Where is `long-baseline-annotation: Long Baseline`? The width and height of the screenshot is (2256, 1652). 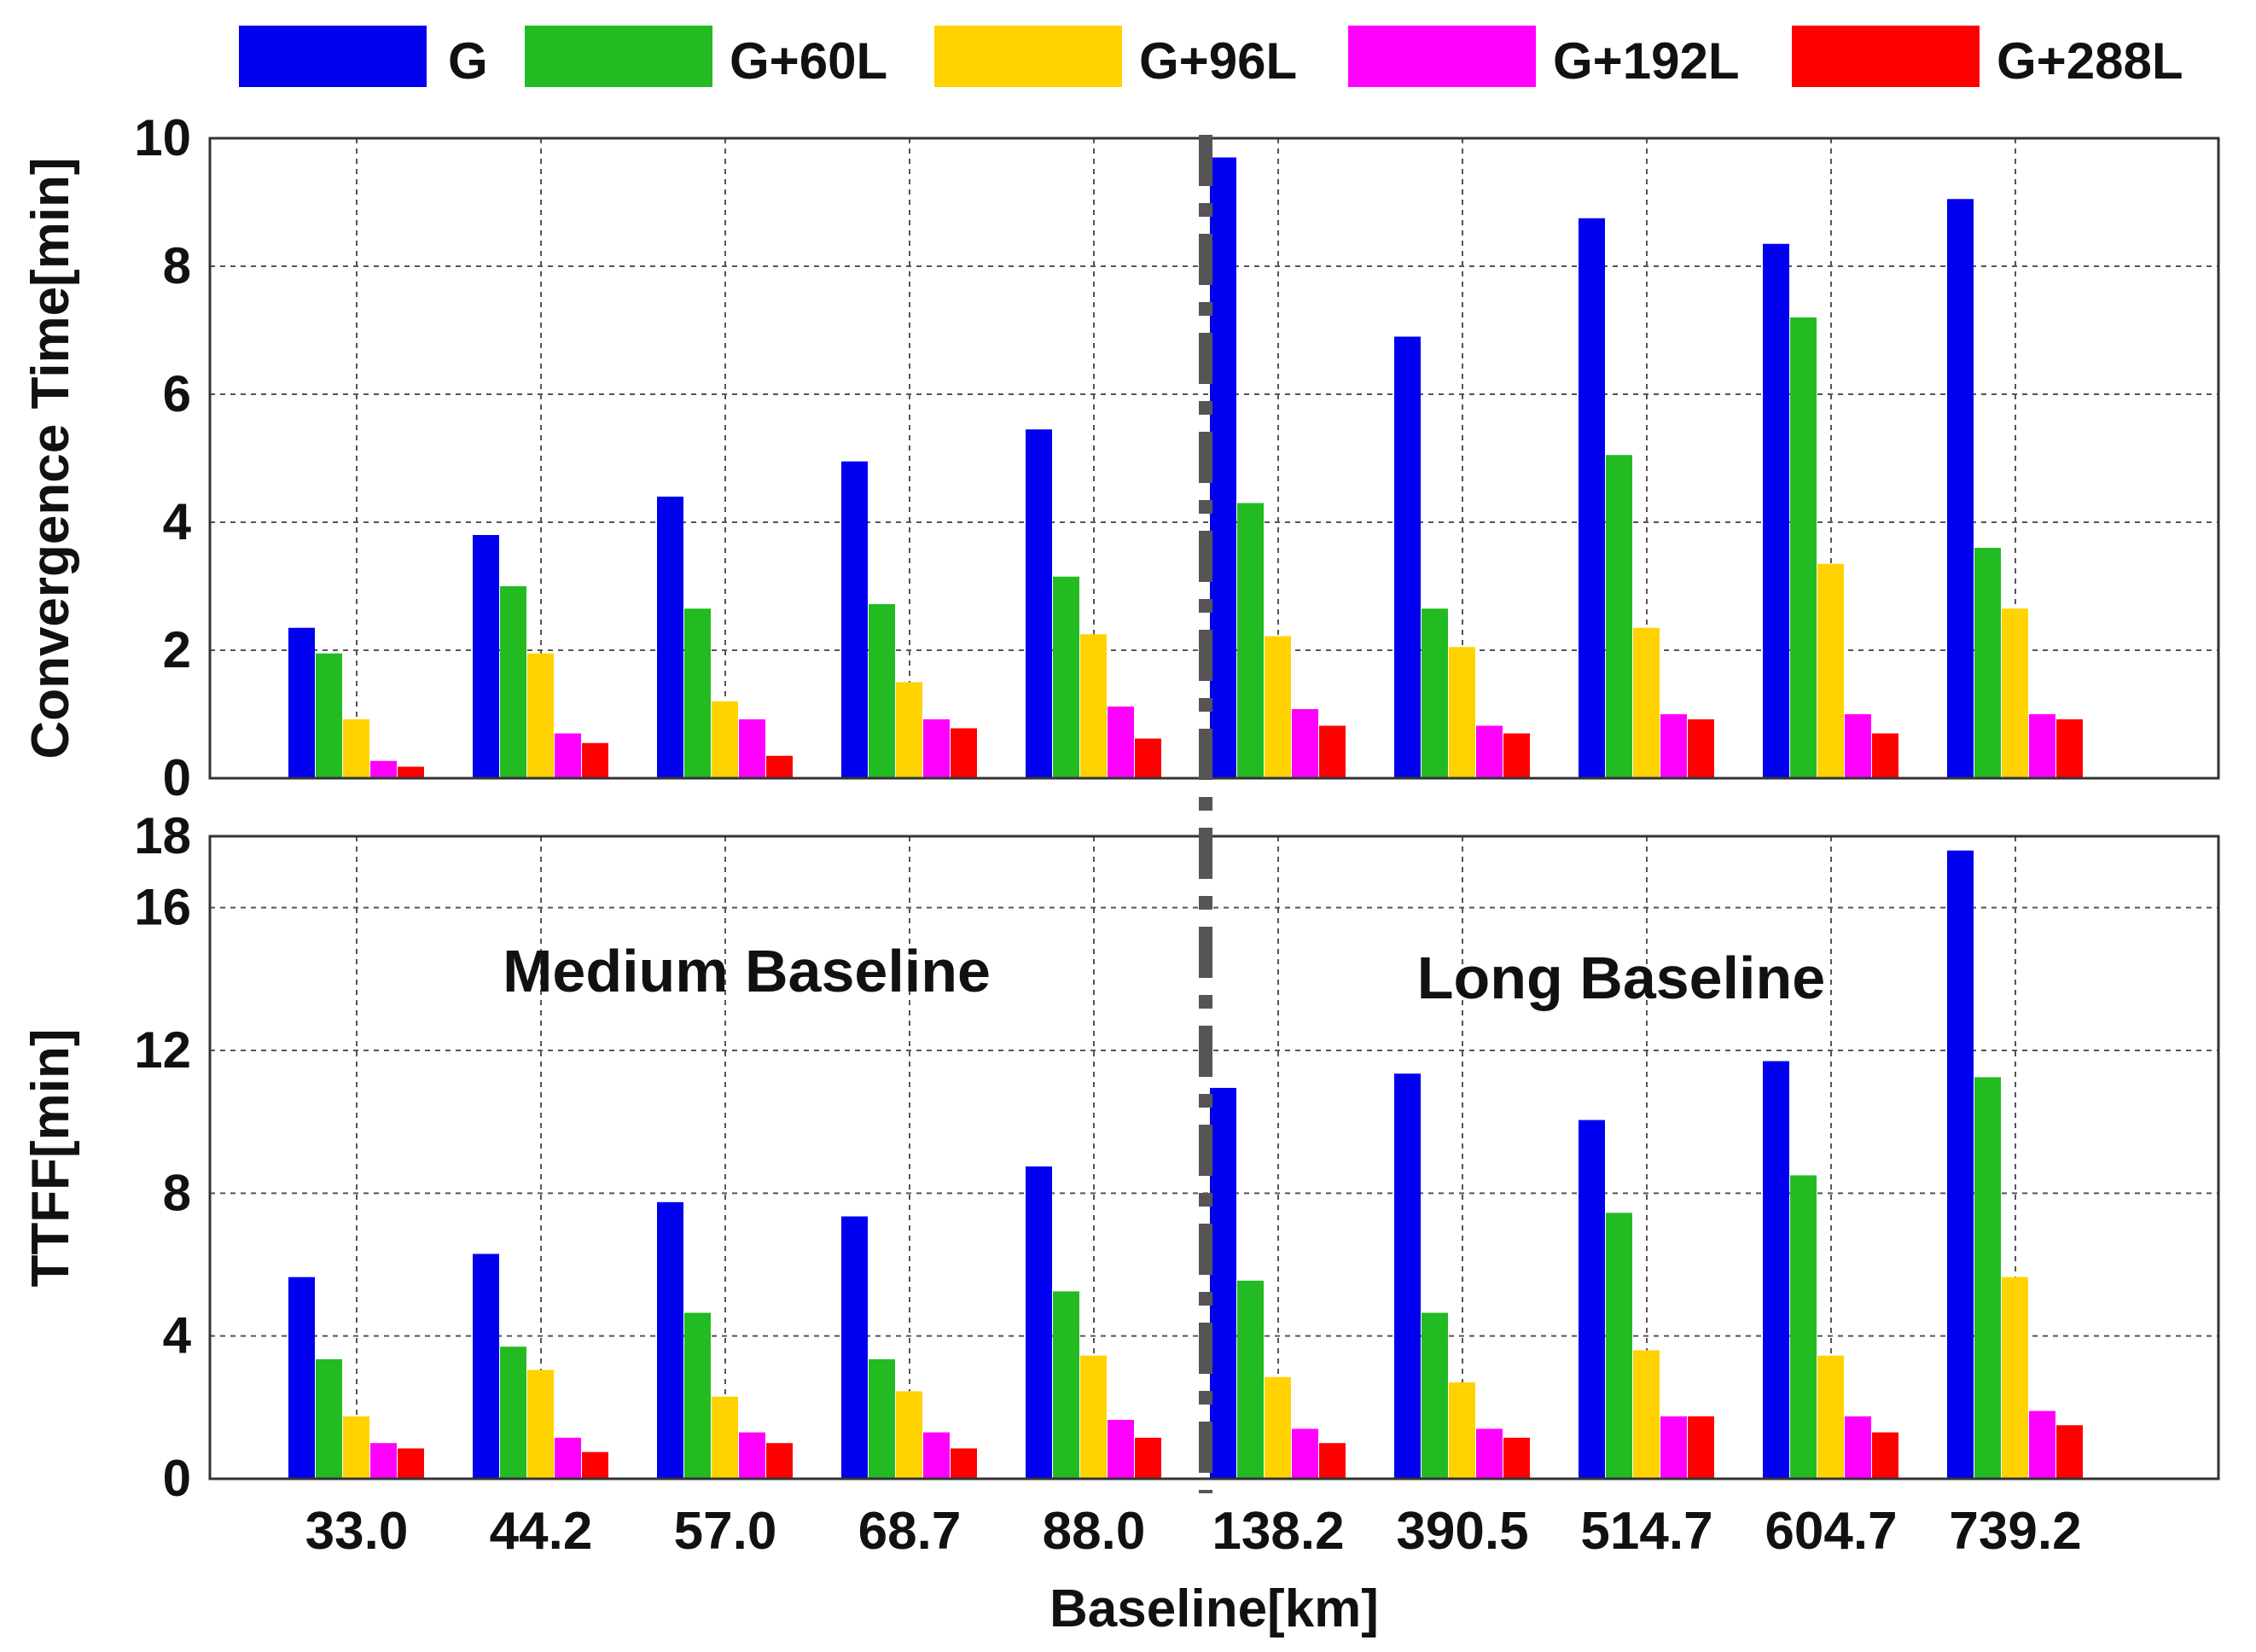 long-baseline-annotation: Long Baseline is located at coordinates (1621, 978).